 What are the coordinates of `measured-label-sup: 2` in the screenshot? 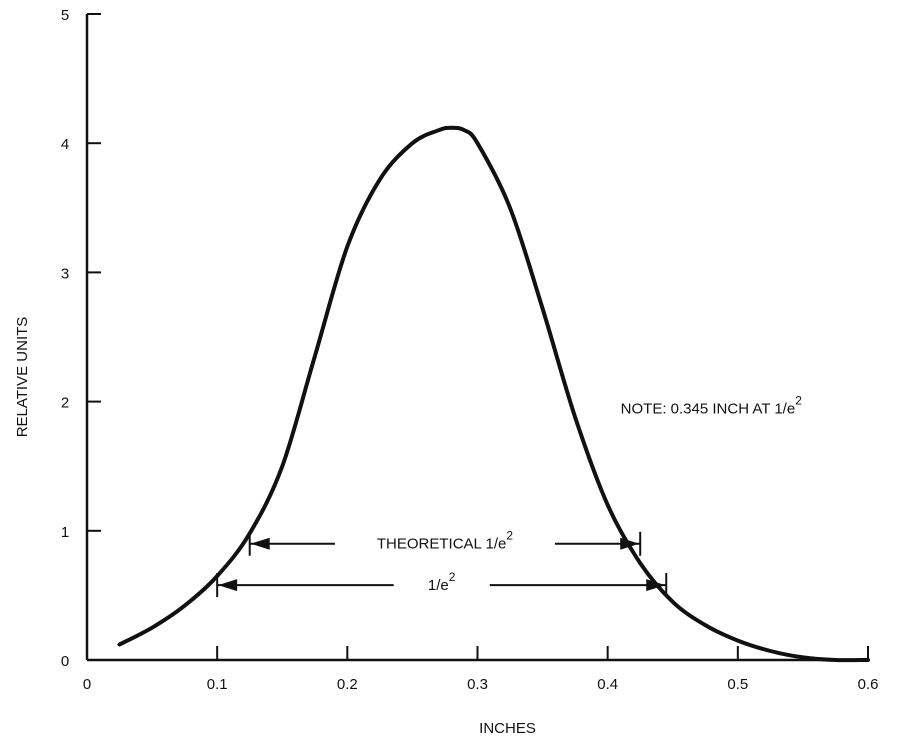 It's located at (452, 577).